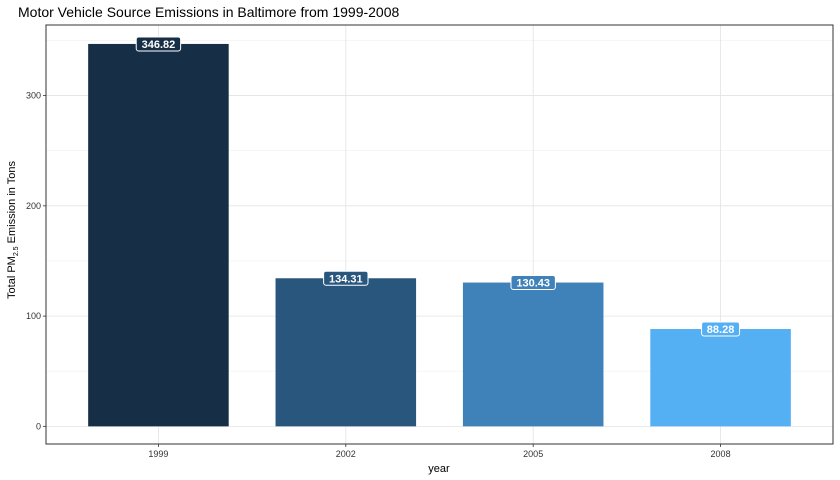  What do you see at coordinates (38, 426) in the screenshot?
I see `y-tick-label: 0` at bounding box center [38, 426].